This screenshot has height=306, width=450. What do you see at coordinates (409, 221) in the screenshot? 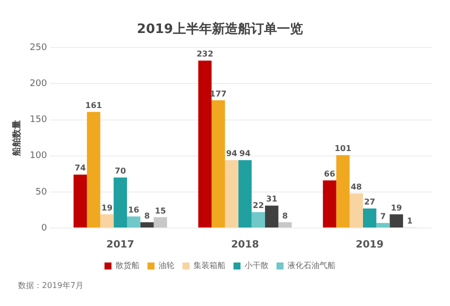
I see `data-label: 1` at bounding box center [409, 221].